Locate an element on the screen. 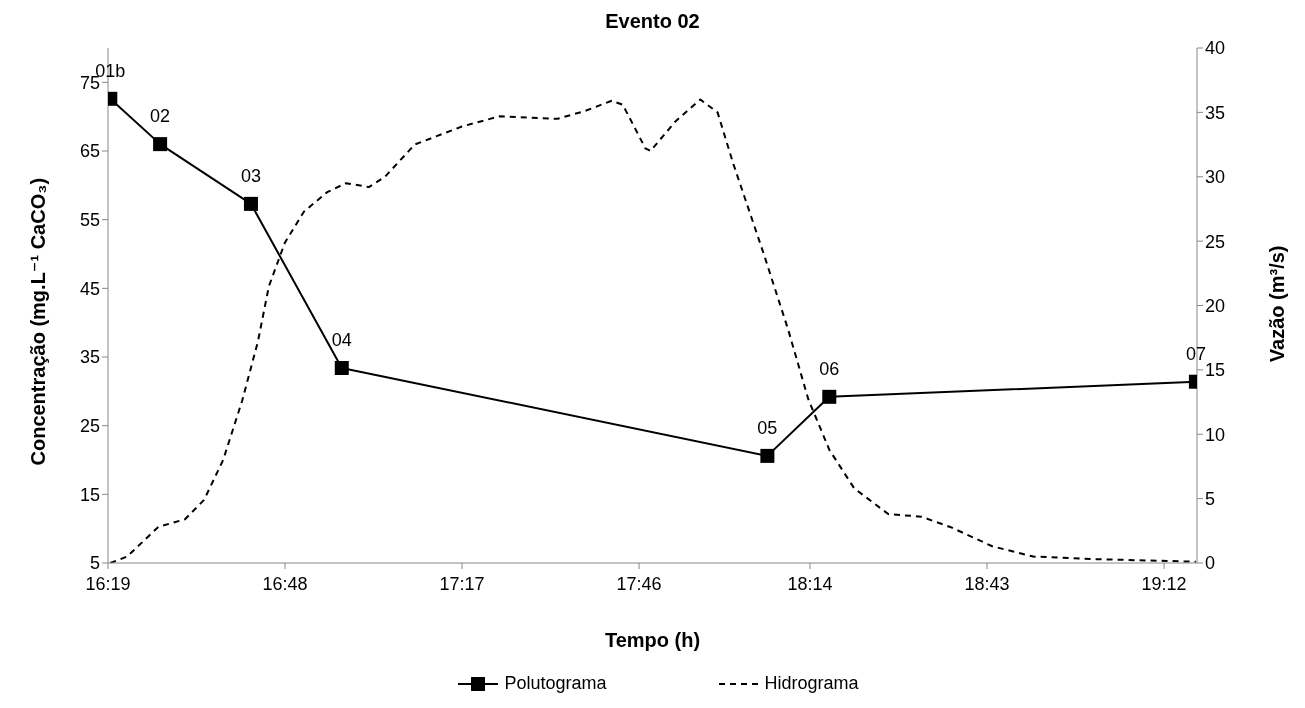 Image resolution: width=1305 pixels, height=708 pixels. annotation: 04 is located at coordinates (341, 339).